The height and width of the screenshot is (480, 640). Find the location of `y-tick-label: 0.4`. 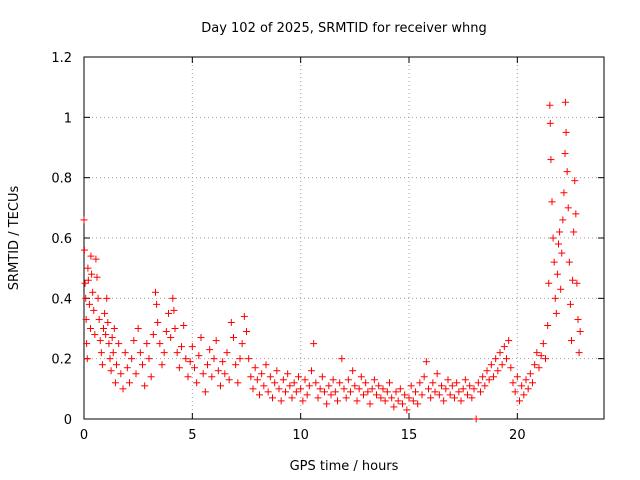

y-tick-label: 0.4 is located at coordinates (61, 299).